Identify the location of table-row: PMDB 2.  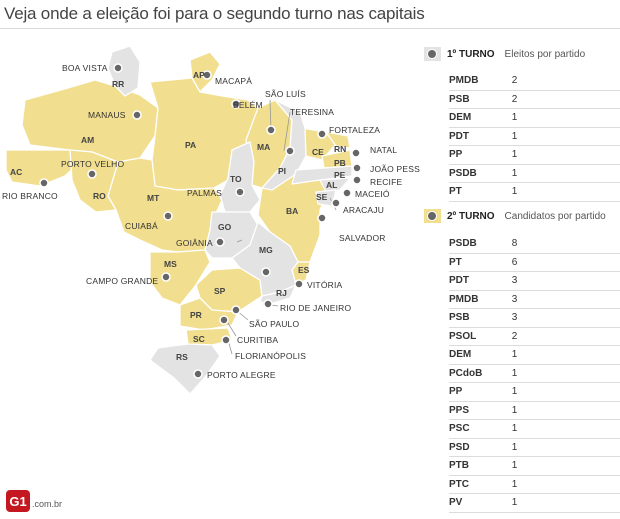
(534, 81).